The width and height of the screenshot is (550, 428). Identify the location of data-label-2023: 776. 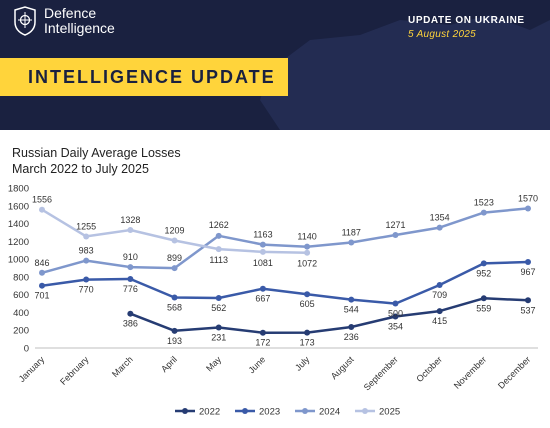
(130, 289).